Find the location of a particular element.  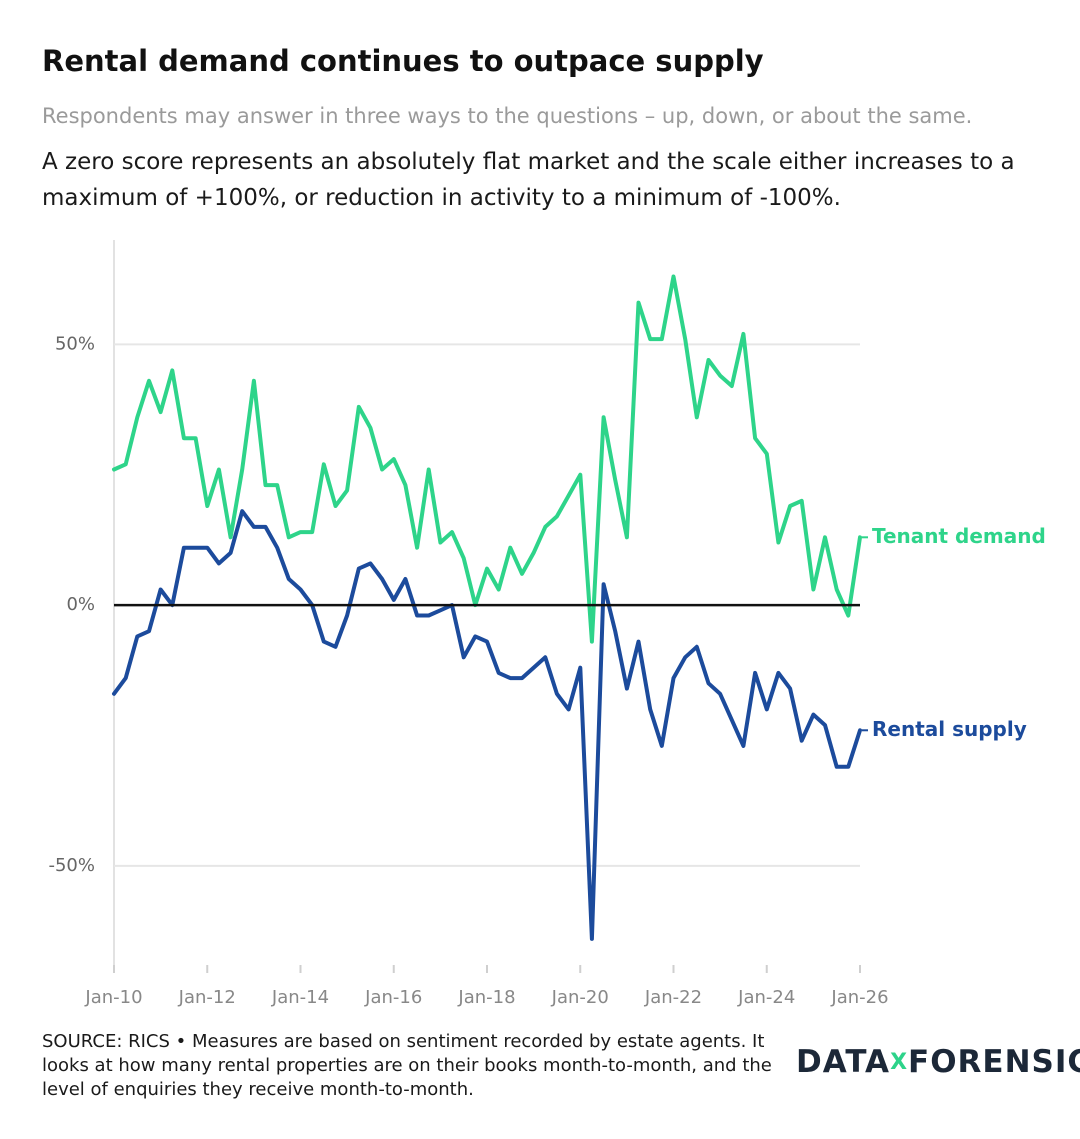

logo-mark: X is located at coordinates (899, 1062).